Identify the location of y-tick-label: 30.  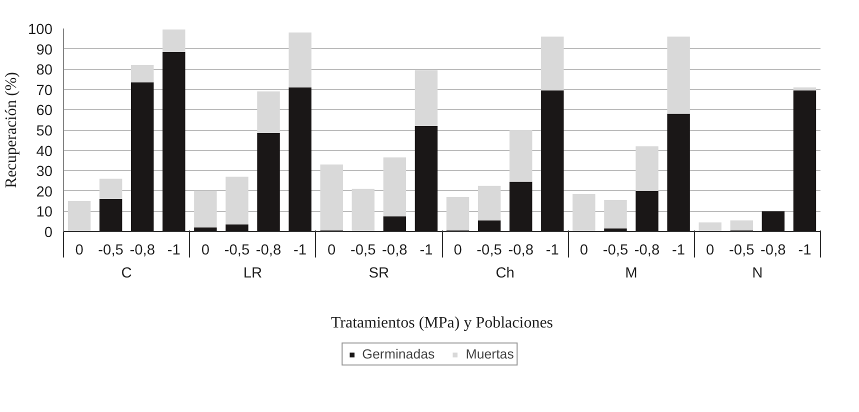
(44, 172).